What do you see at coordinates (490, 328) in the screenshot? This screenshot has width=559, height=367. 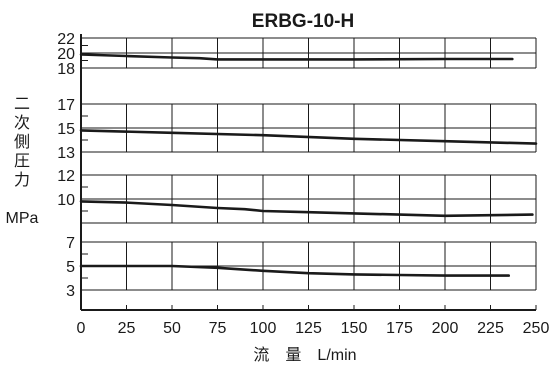 I see `x-tick-label: 225` at bounding box center [490, 328].